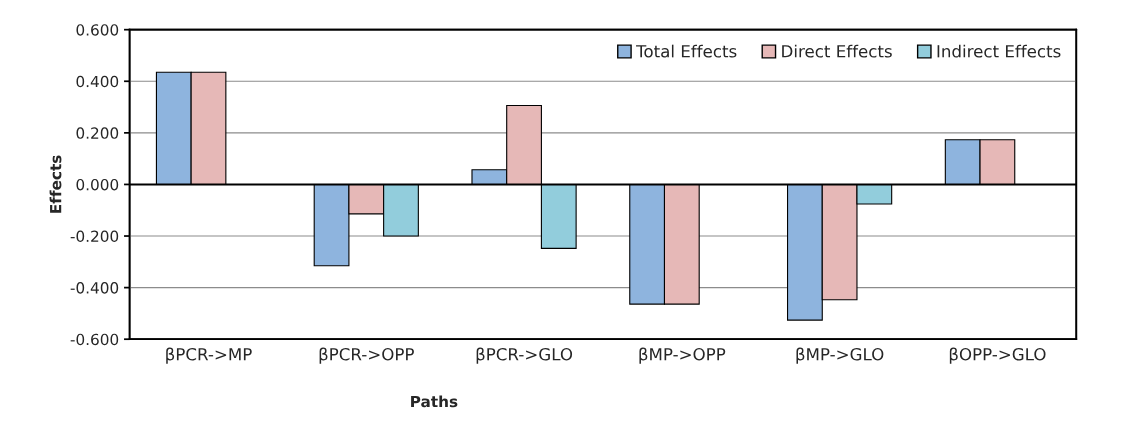  I want to click on x-tick-label: βPCR->GLO, so click(524, 355).